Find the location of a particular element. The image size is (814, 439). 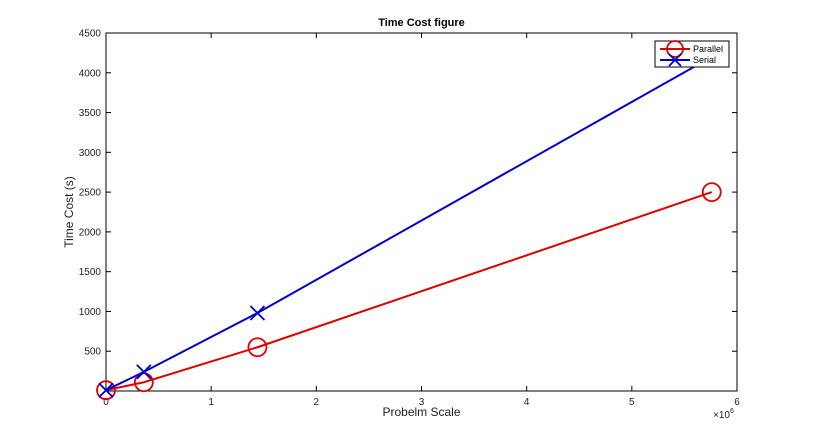

x-axis-multiplier-exponent: 6 is located at coordinates (732, 411).